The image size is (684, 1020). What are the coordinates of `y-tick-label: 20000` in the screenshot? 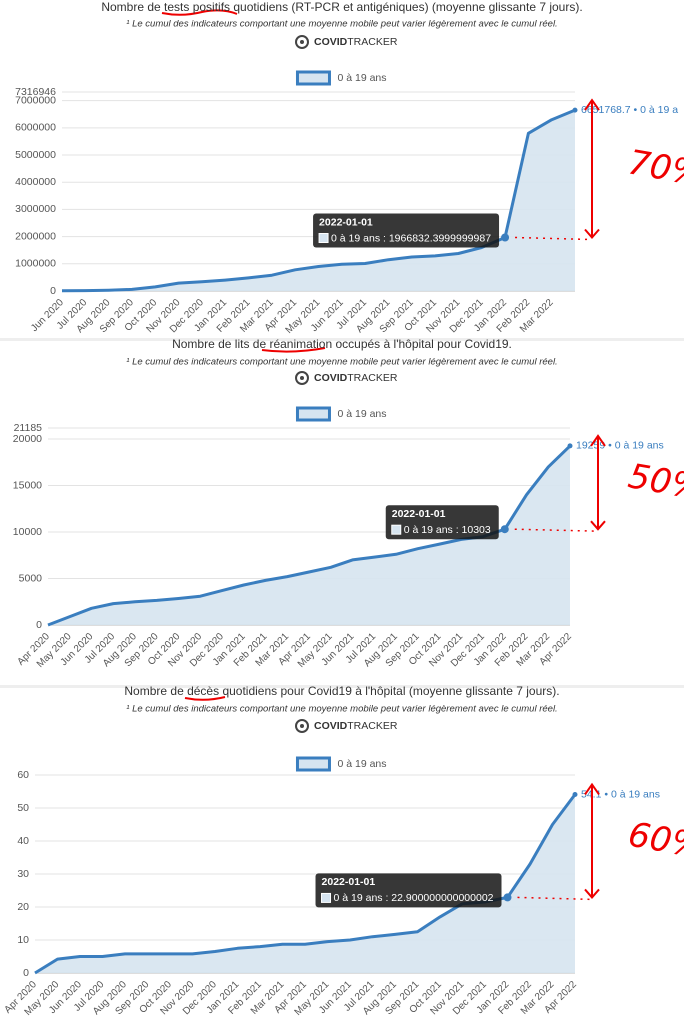 It's located at (27, 439).